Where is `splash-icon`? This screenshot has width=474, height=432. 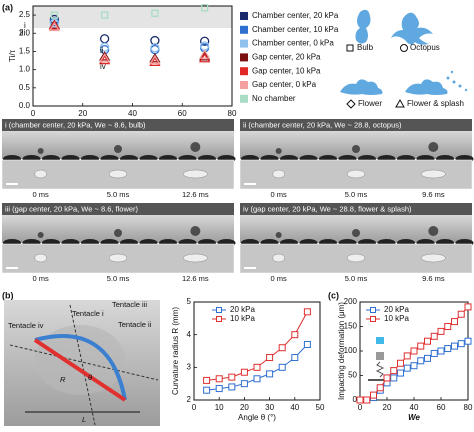 splash-icon is located at coordinates (426, 87).